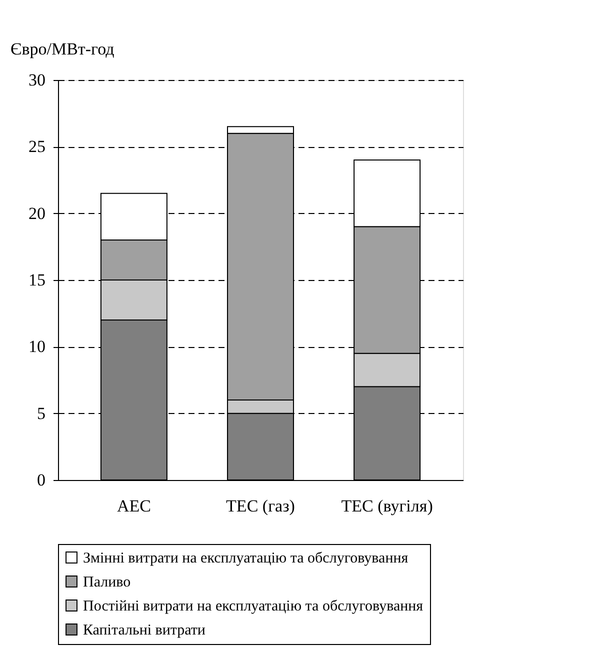  Describe the element at coordinates (260, 506) in the screenshot. I see `x-tick-label: TEC (газ)` at that location.